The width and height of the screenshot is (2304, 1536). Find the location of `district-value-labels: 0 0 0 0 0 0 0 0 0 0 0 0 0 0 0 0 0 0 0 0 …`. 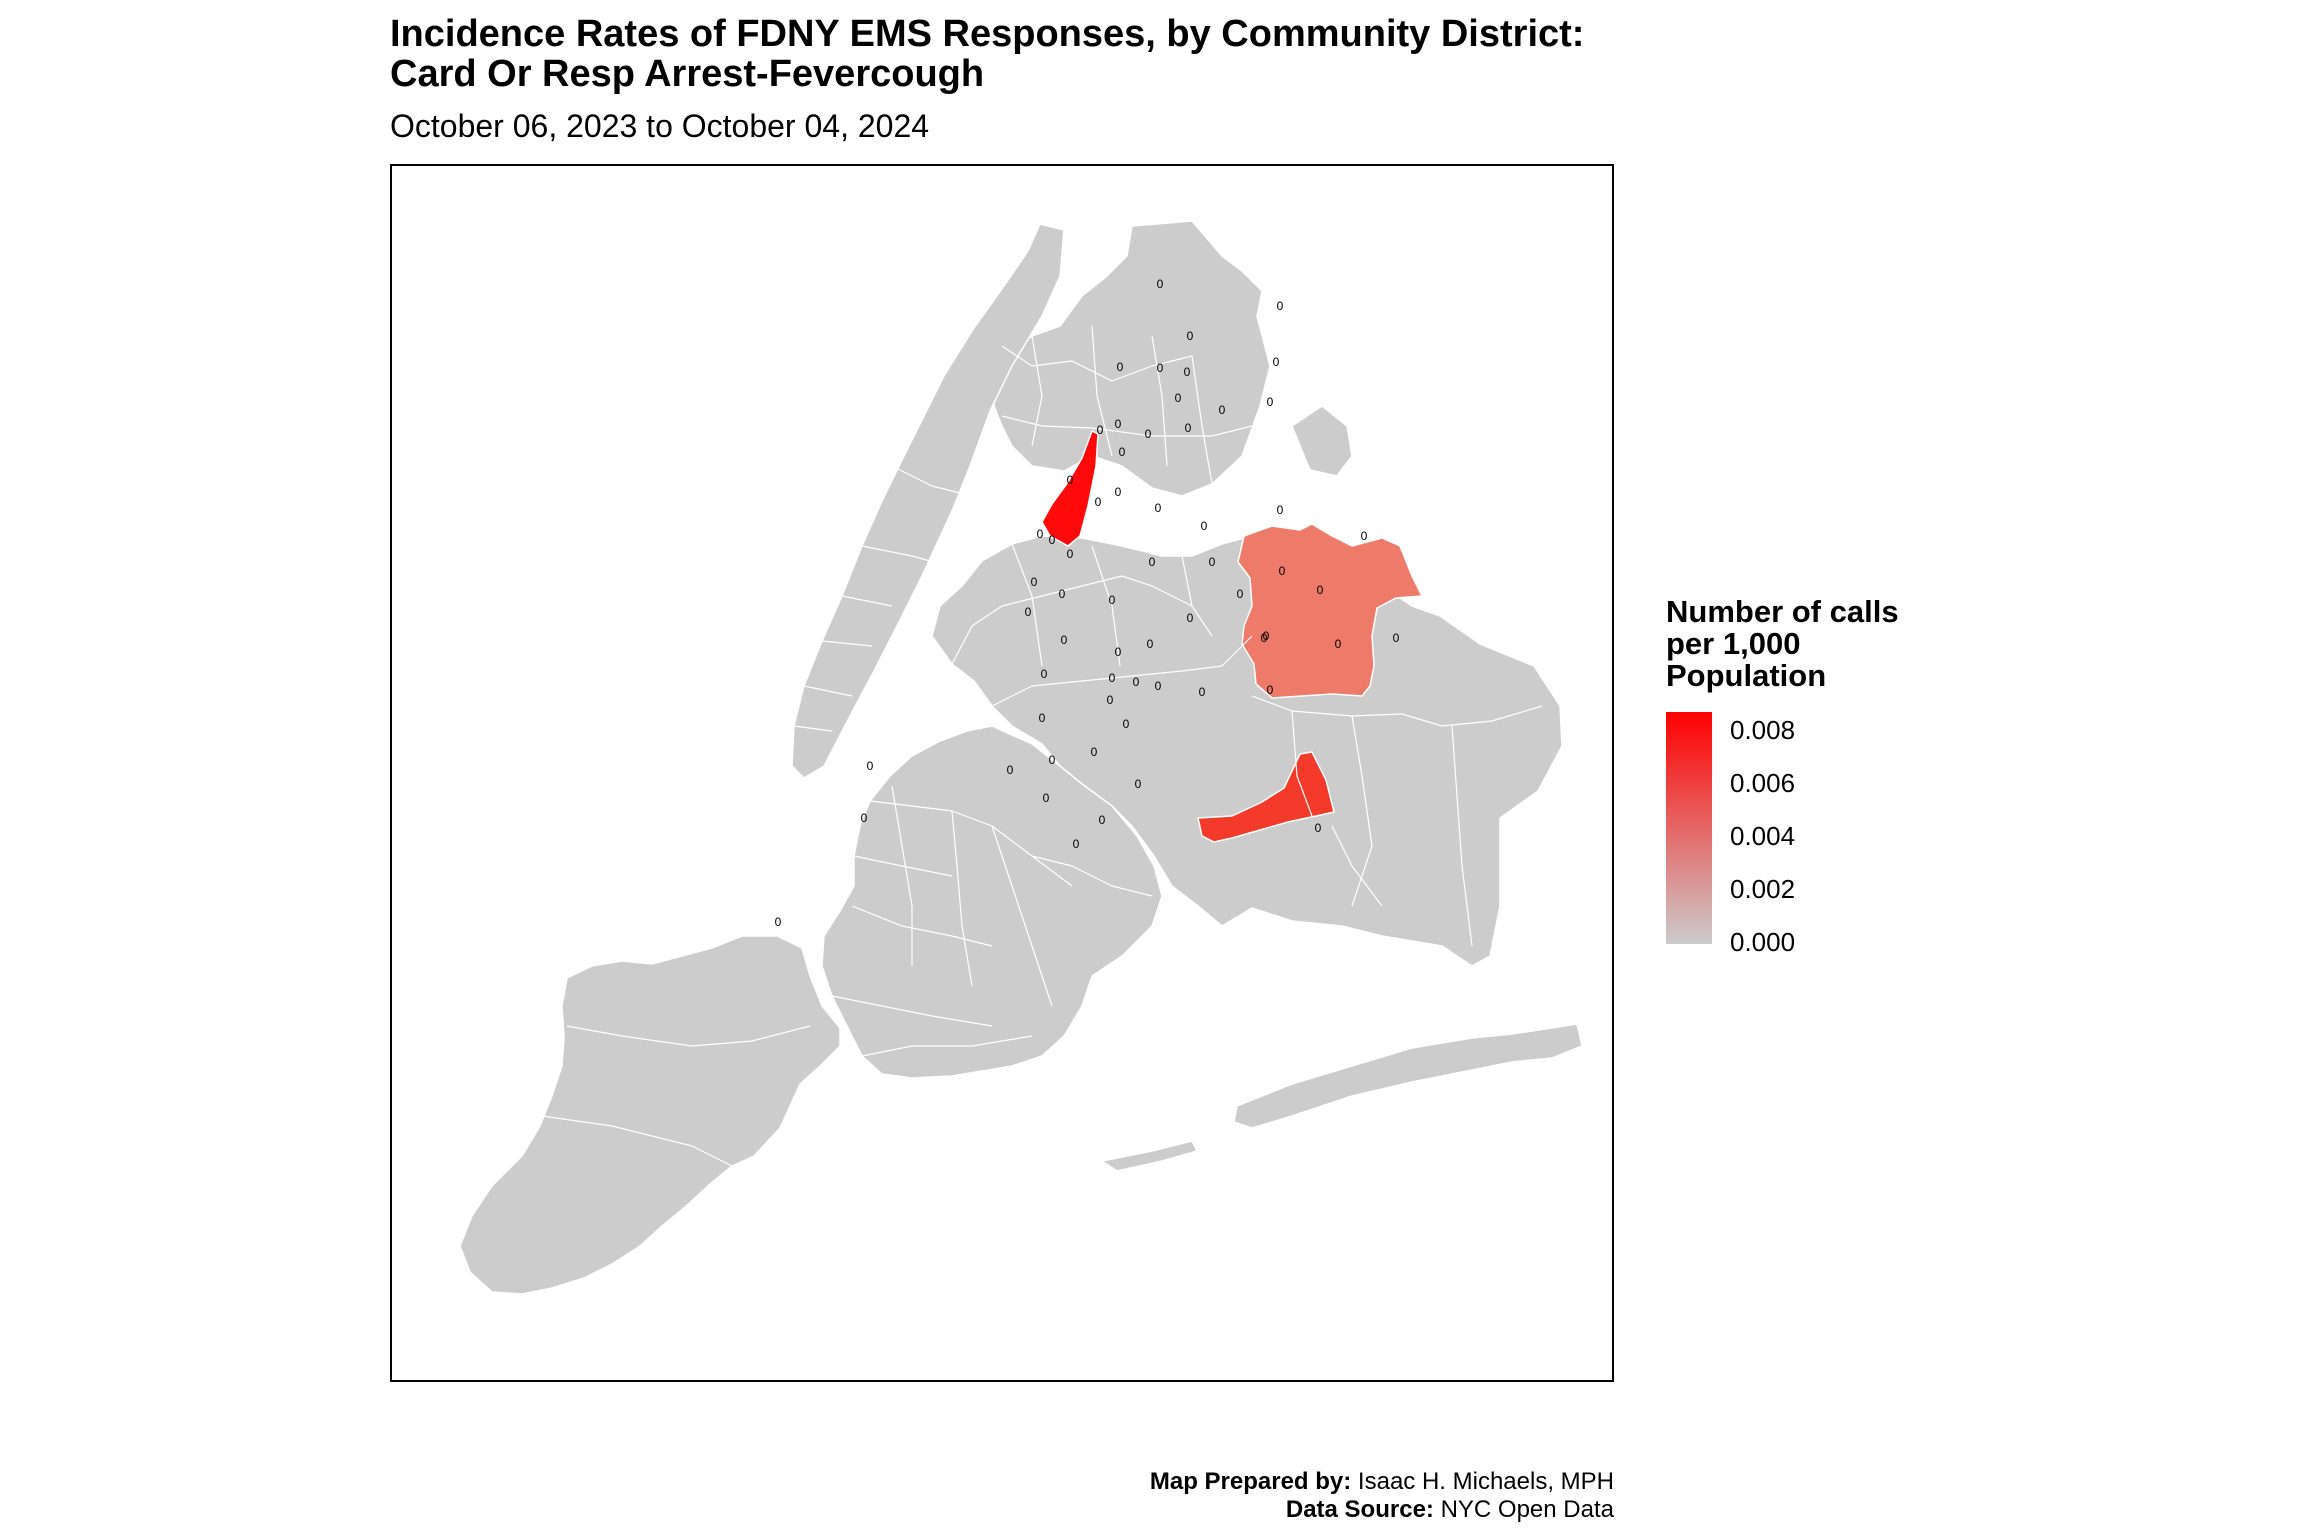

district-value-labels: 0 0 0 0 0 0 0 0 0 0 0 0 0 0 0 0 0 0 0 0 … is located at coordinates (1087, 603).